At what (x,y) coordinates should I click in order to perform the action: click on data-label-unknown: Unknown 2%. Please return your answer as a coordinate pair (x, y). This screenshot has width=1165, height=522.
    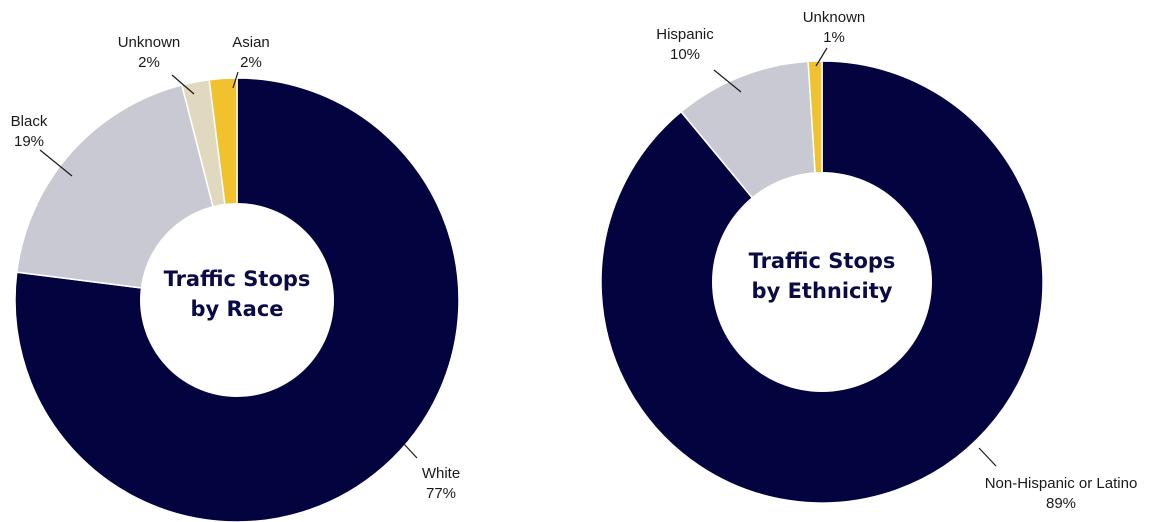
    Looking at the image, I should click on (149, 52).